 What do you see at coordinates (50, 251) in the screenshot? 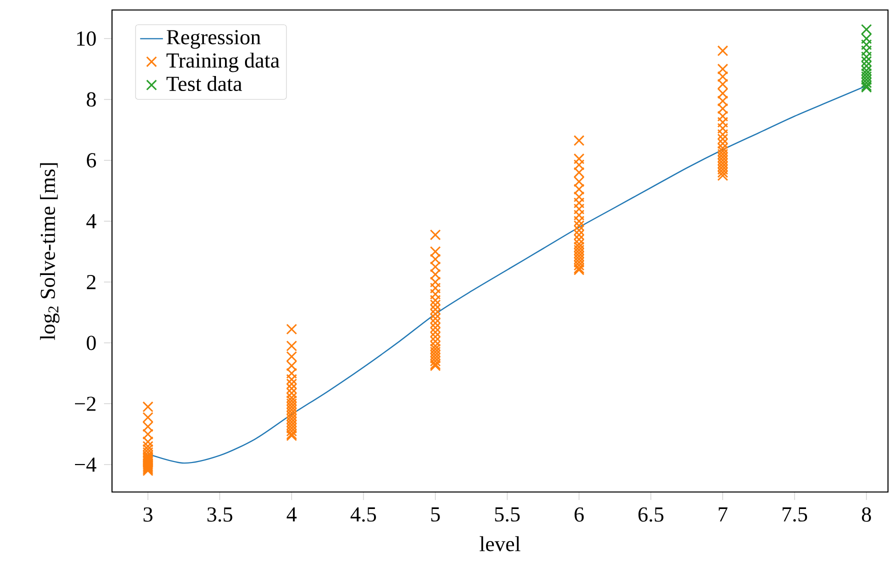
I see `y-axis-title: log$_{2}$ Solve-time [ms]` at bounding box center [50, 251].